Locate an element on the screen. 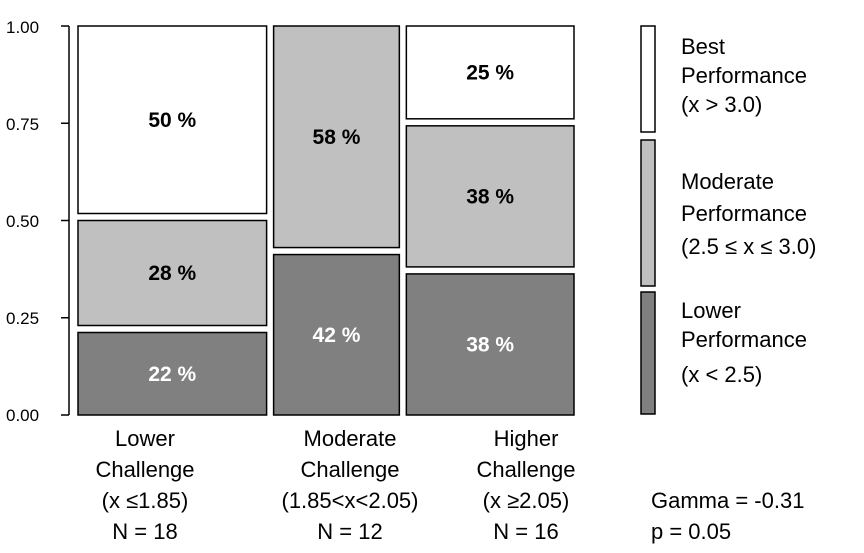 This screenshot has width=864, height=553. legend-moderate-line: Performance is located at coordinates (744, 213).